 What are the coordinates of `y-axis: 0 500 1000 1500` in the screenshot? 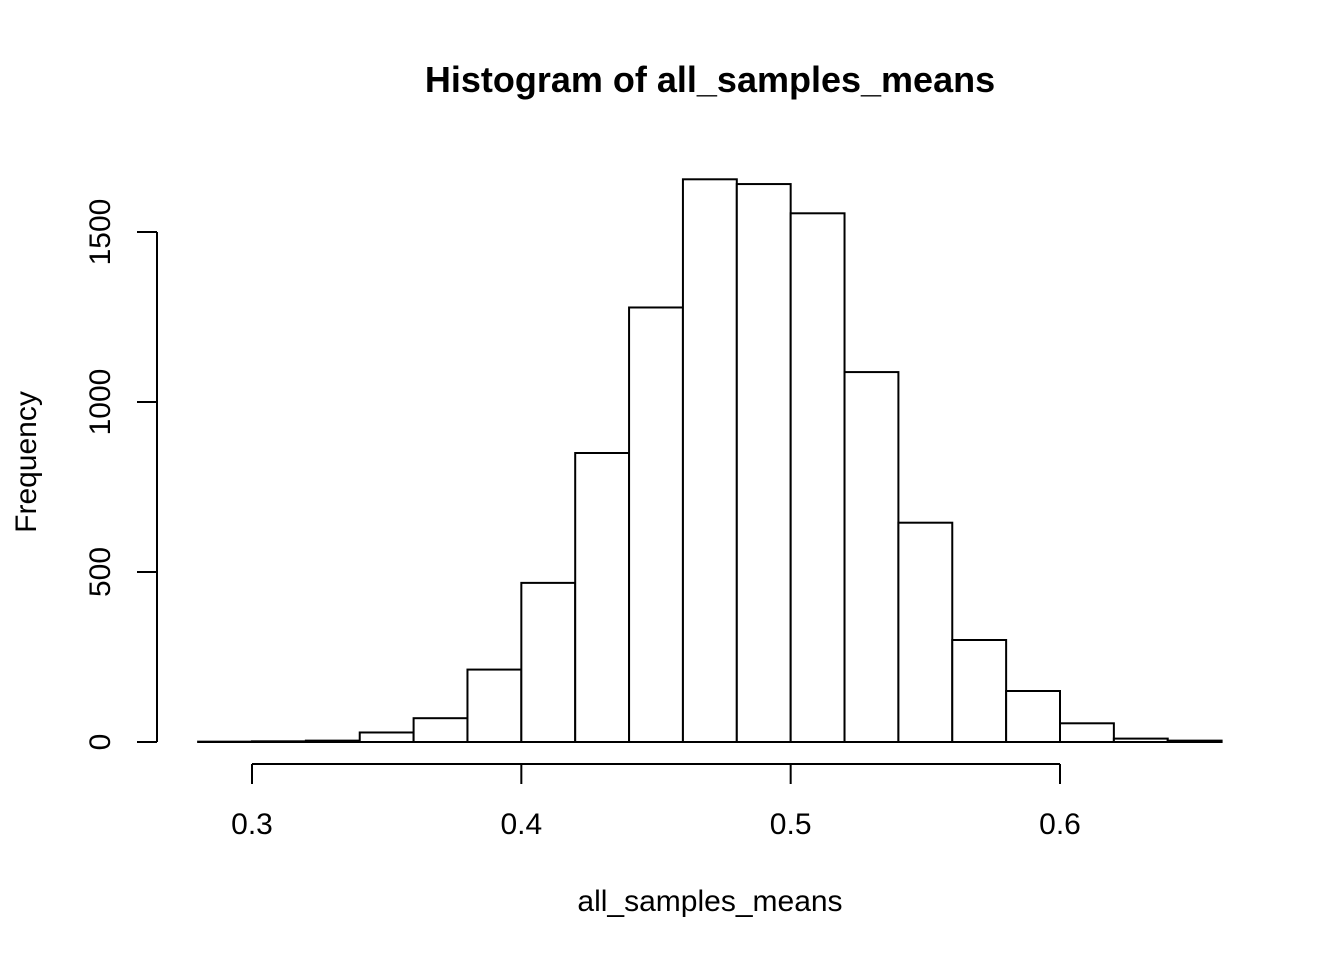 It's located at (121, 475).